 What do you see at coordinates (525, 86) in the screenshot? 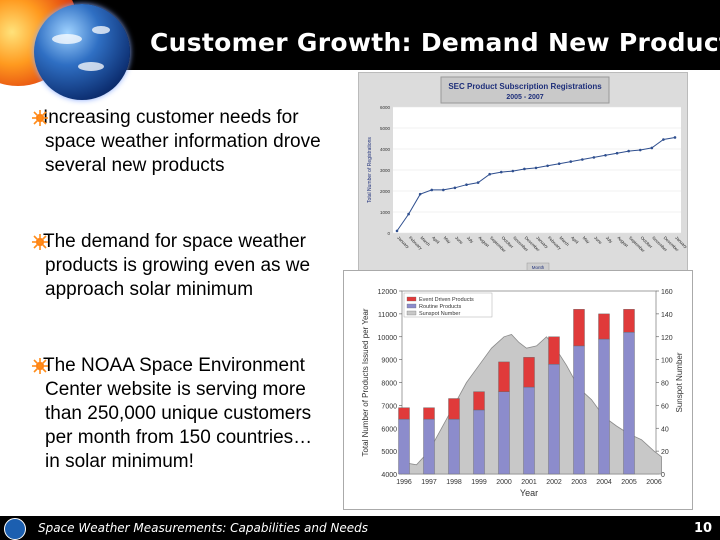
I see `chart-title: SEC Product Subscription Registrations` at bounding box center [525, 86].